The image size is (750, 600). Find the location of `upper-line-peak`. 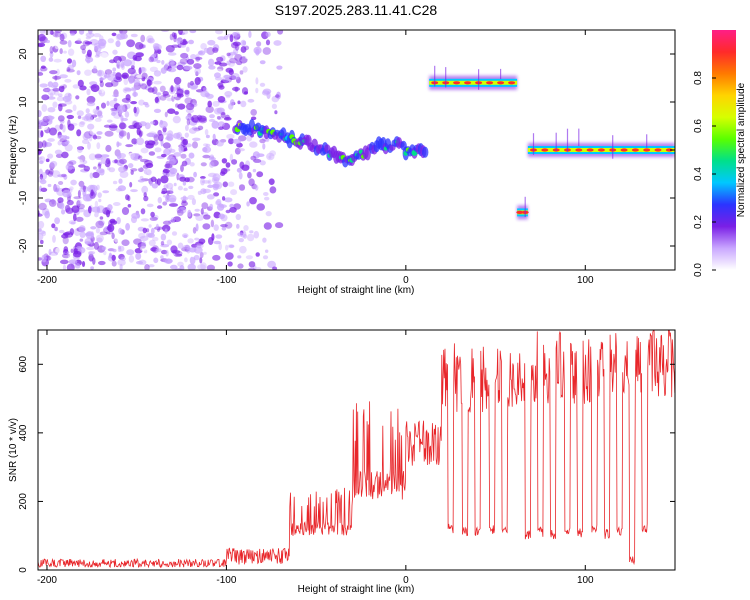

upper-line-peak is located at coordinates (501, 83).